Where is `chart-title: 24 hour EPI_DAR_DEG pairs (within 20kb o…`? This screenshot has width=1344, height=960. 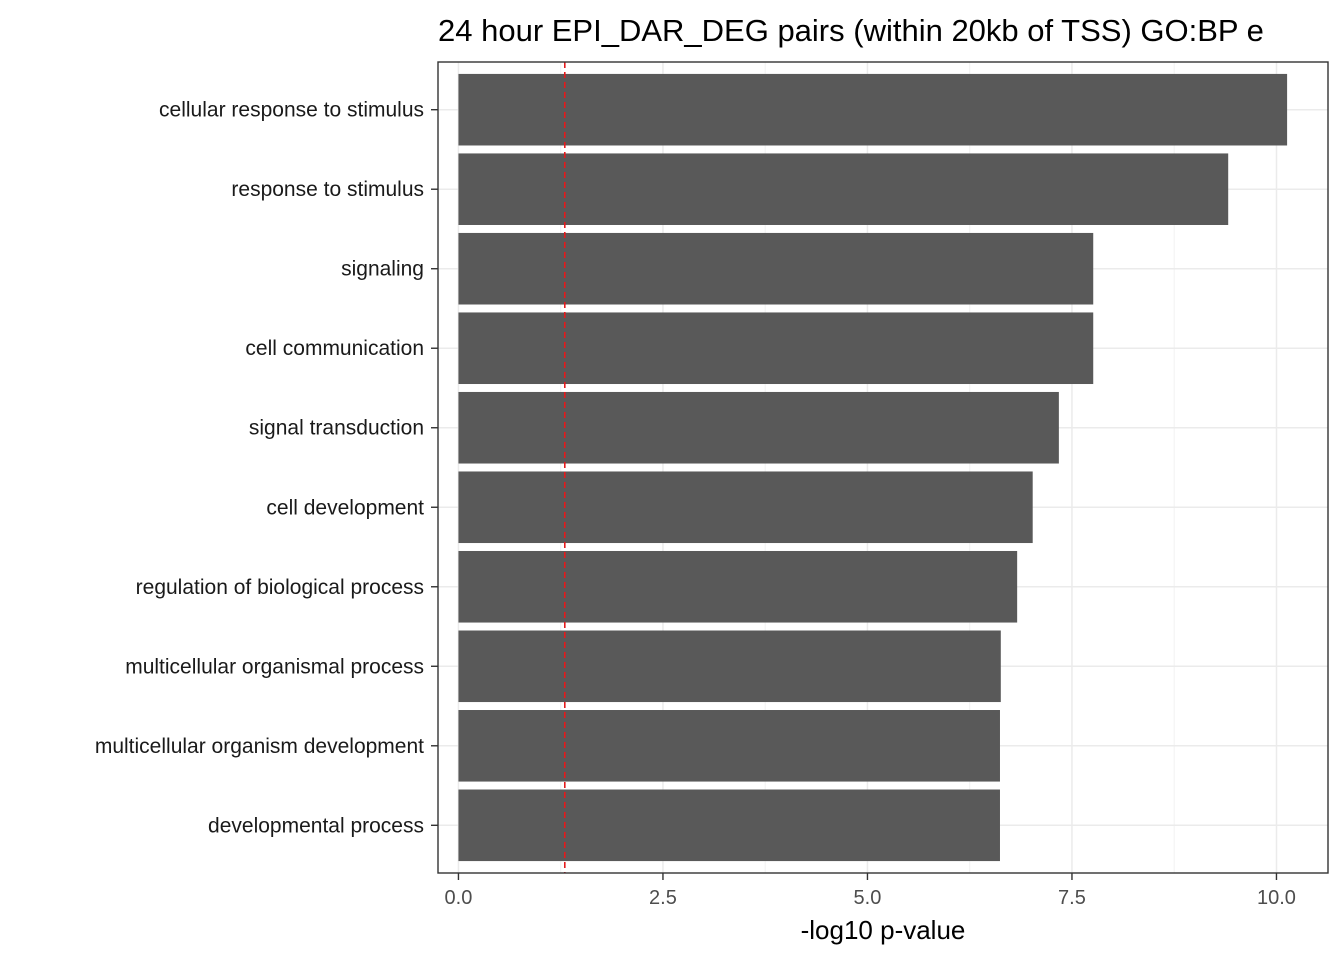
chart-title: 24 hour EPI_DAR_DEG pairs (within 20kb o… is located at coordinates (851, 30).